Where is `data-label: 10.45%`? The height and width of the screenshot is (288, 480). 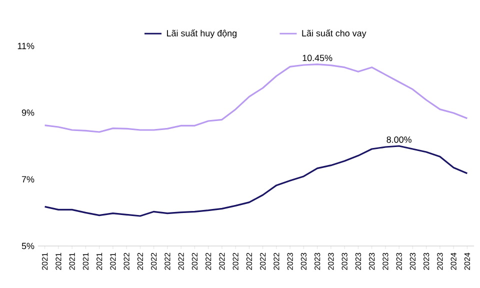 data-label: 10.45% is located at coordinates (317, 58).